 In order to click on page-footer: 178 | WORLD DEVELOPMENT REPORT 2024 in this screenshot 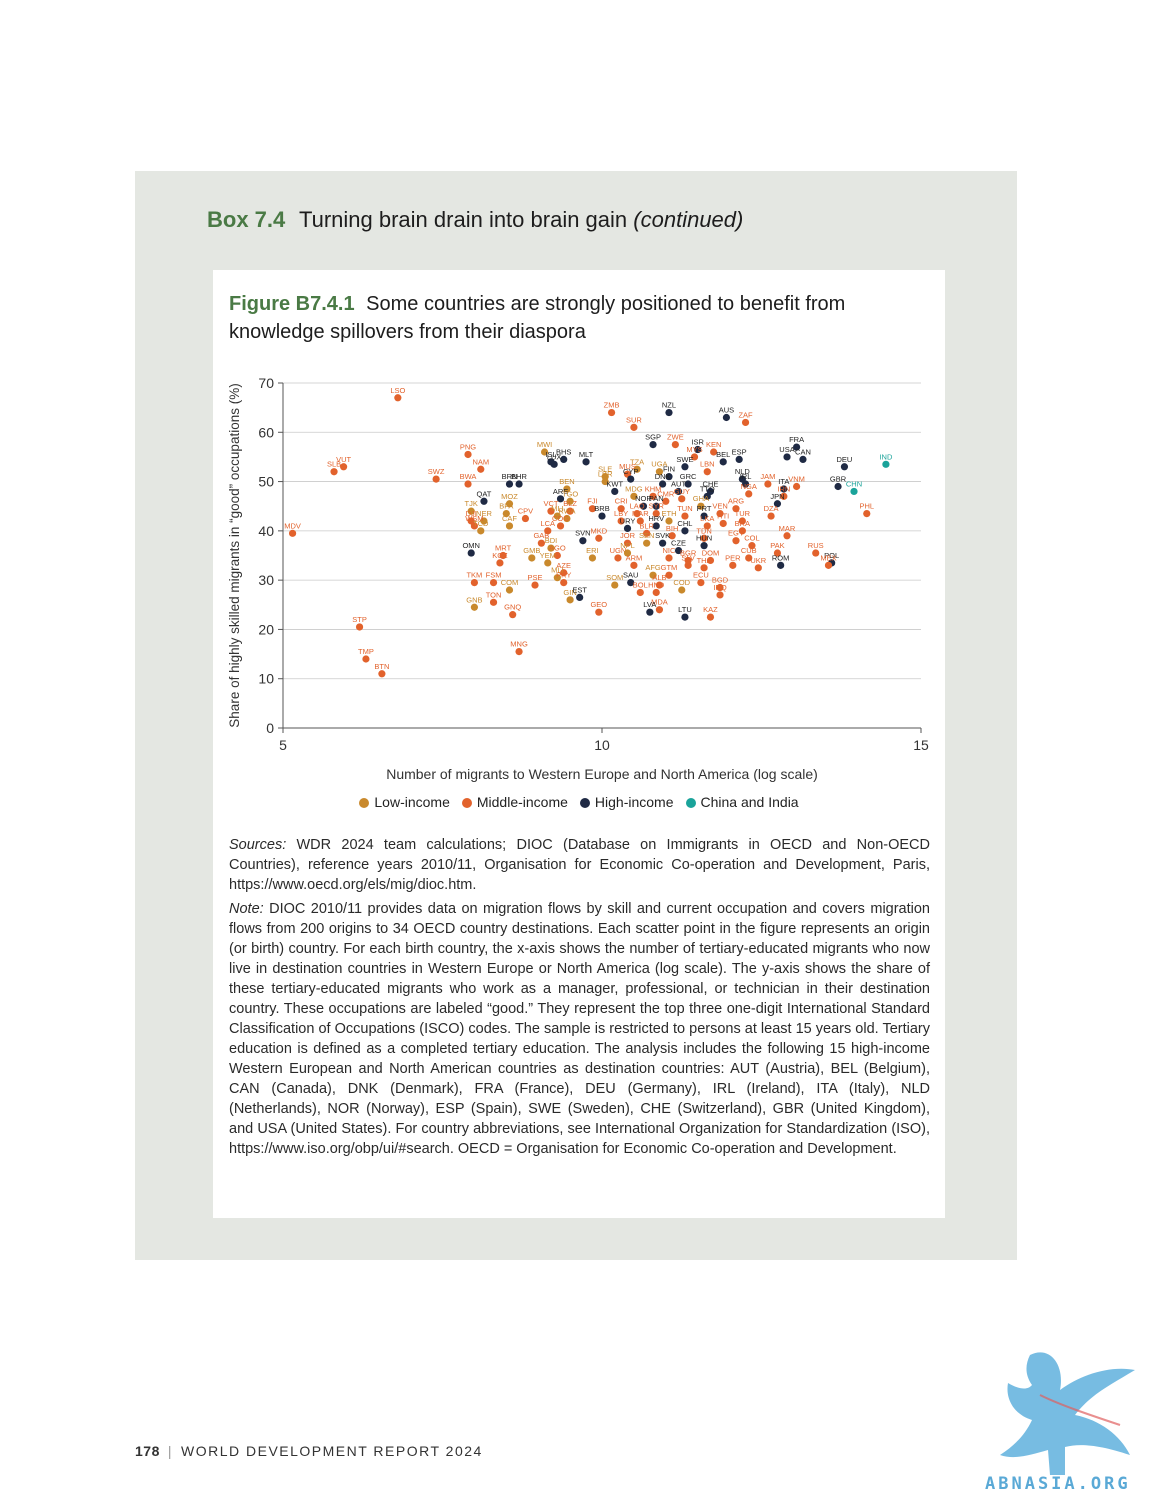, I will do `click(309, 1451)`.